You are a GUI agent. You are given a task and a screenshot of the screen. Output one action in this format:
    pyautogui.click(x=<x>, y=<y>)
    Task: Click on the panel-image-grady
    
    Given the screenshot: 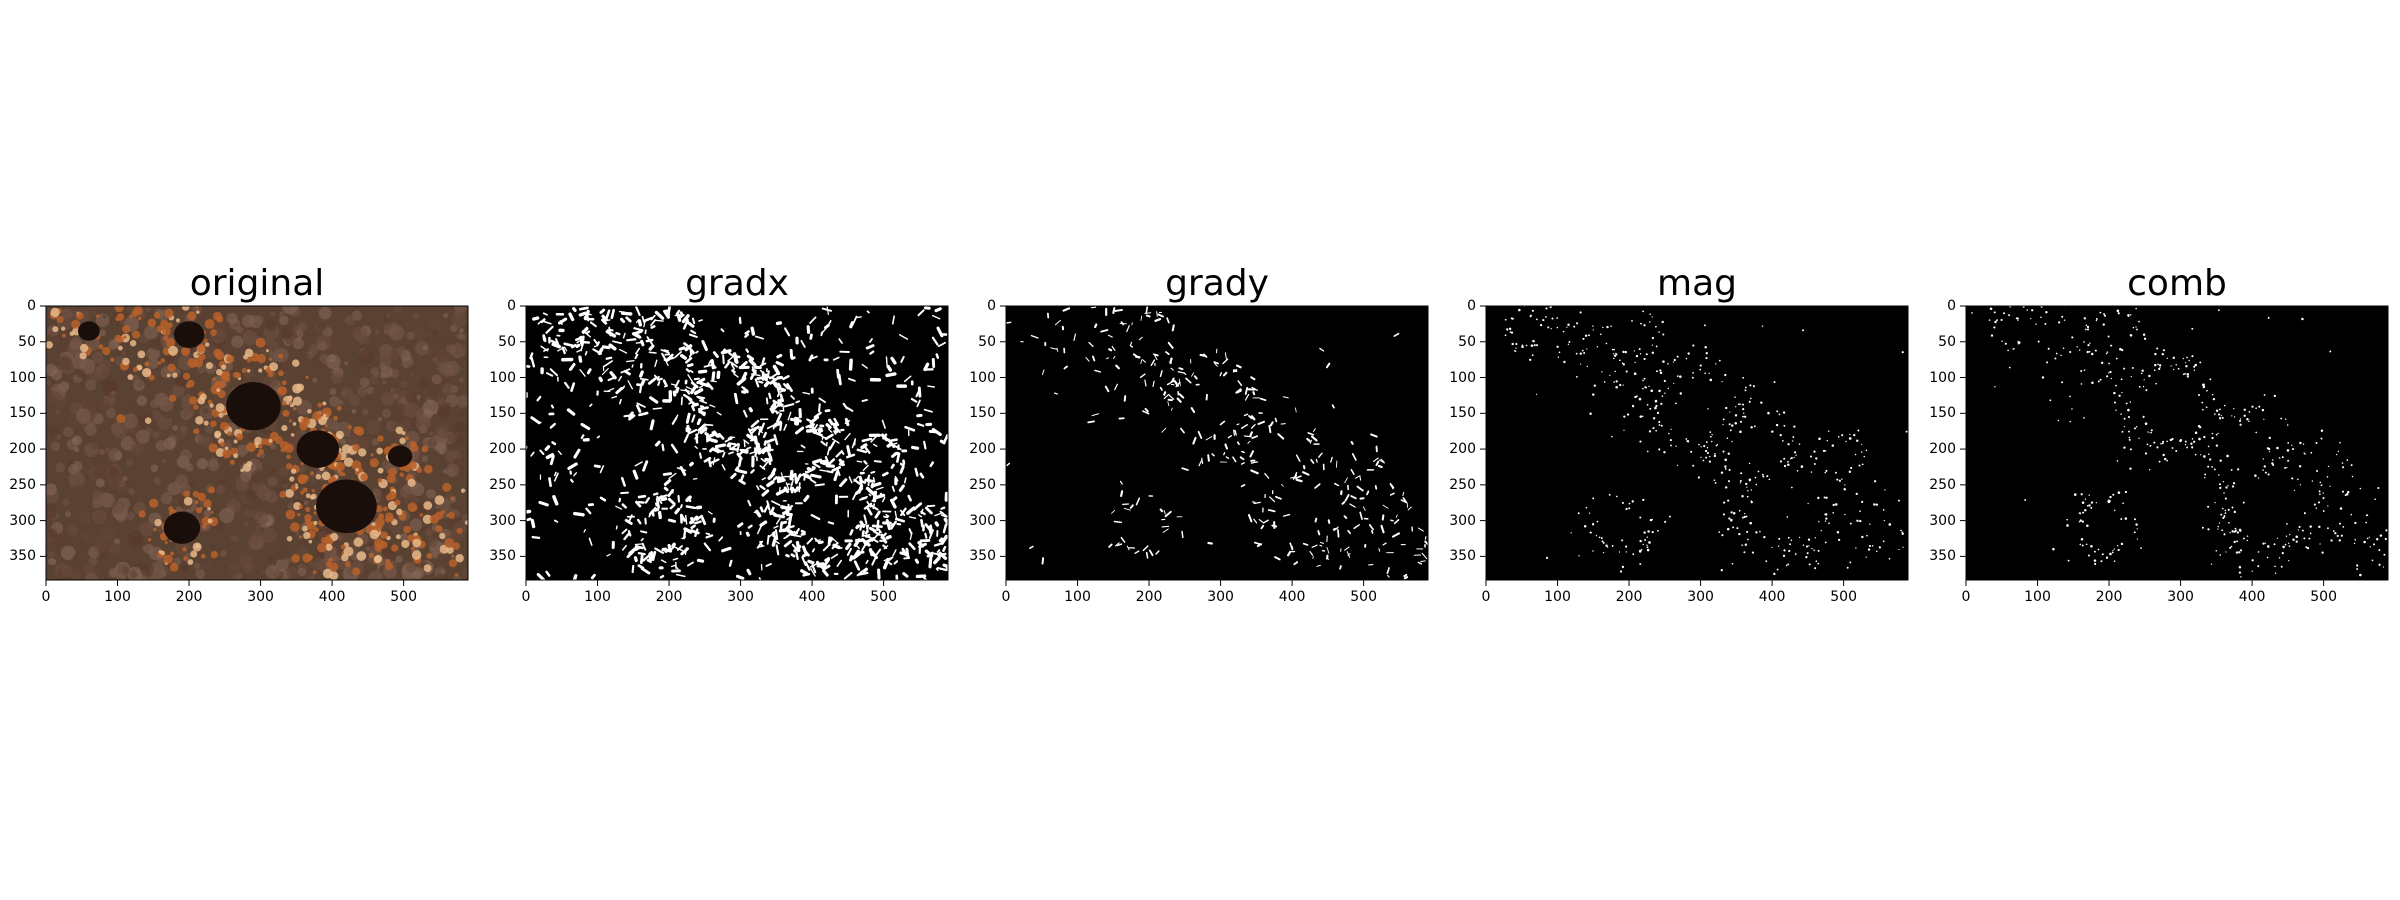 What is the action you would take?
    pyautogui.click(x=1217, y=443)
    